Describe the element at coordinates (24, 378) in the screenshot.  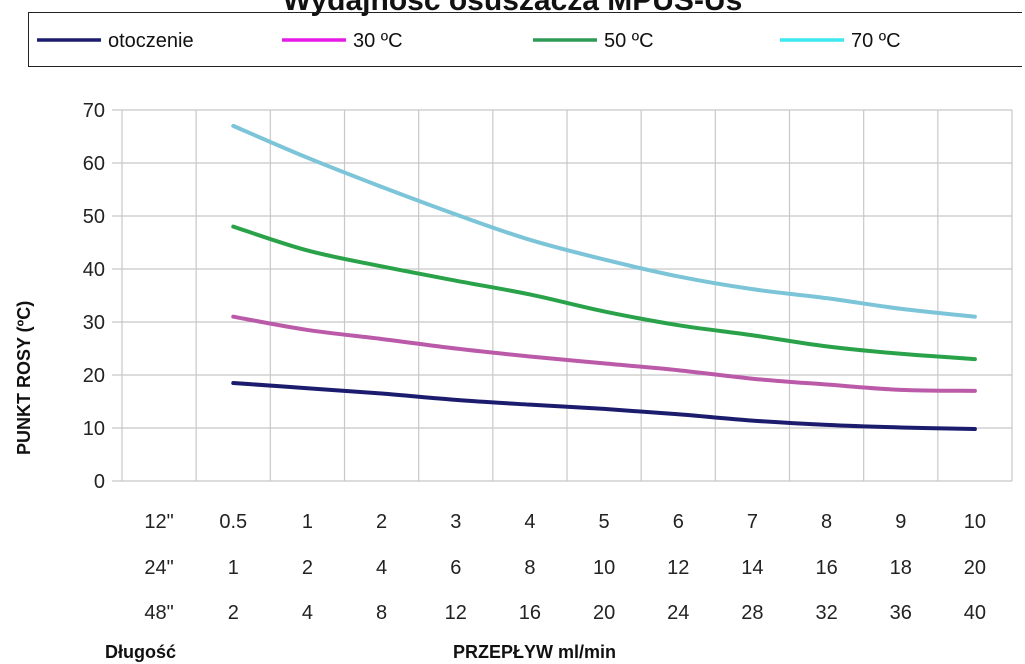
I see `y-axis-label: PUNKT ROSY (ºC)` at that location.